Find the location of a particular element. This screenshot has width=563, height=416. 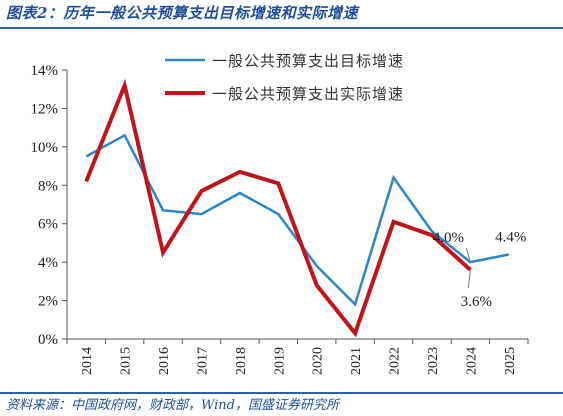

x-tick-label: 2016 is located at coordinates (164, 361).